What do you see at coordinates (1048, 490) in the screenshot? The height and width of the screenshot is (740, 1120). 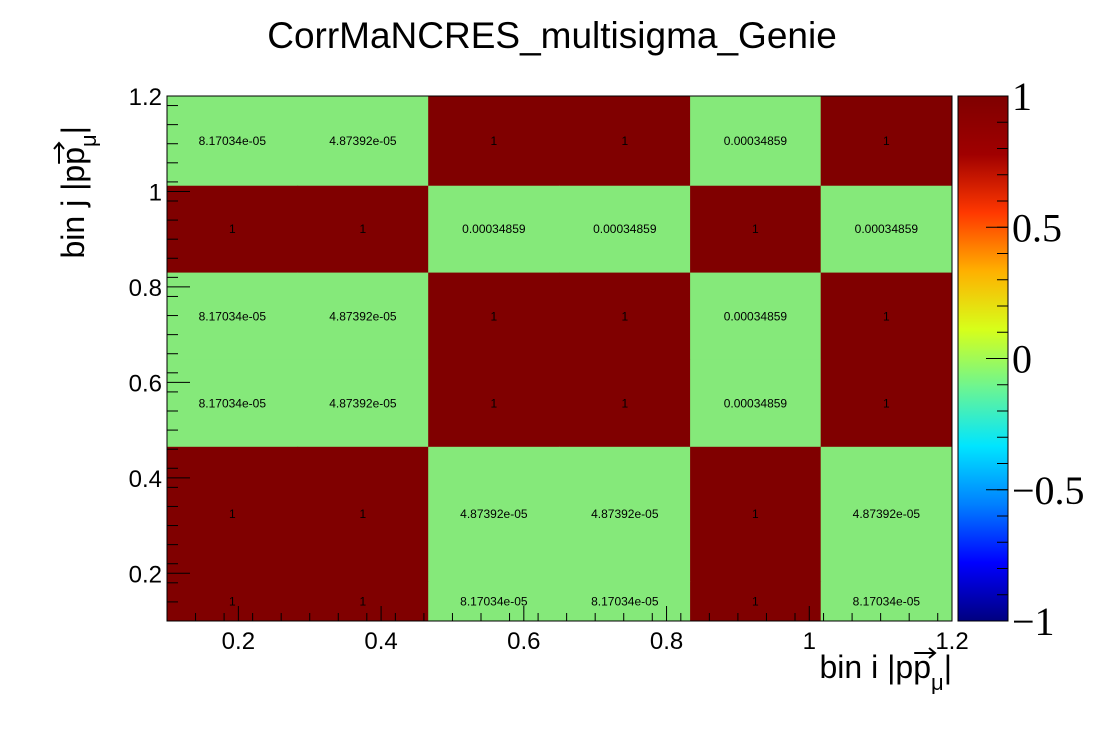 I see `colorbar-tick-label: −0.5` at bounding box center [1048, 490].